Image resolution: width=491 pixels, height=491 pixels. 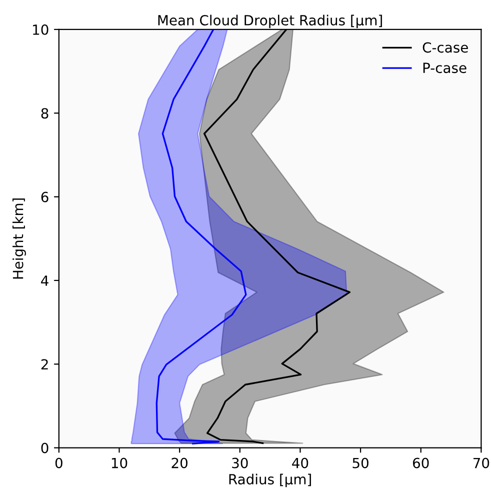 I want to click on chart-title: Mean Cloud Droplet Radius [μm], so click(x=270, y=21).